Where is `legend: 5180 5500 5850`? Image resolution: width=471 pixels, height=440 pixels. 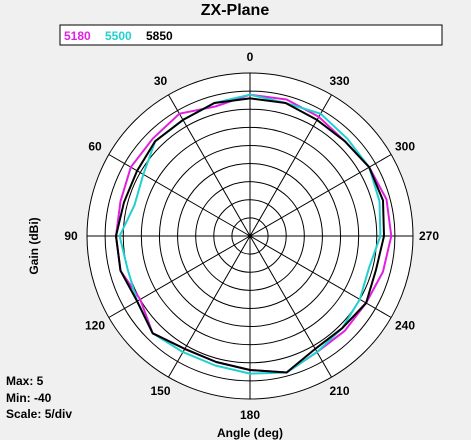
legend: 5180 5500 5850 is located at coordinates (251, 35).